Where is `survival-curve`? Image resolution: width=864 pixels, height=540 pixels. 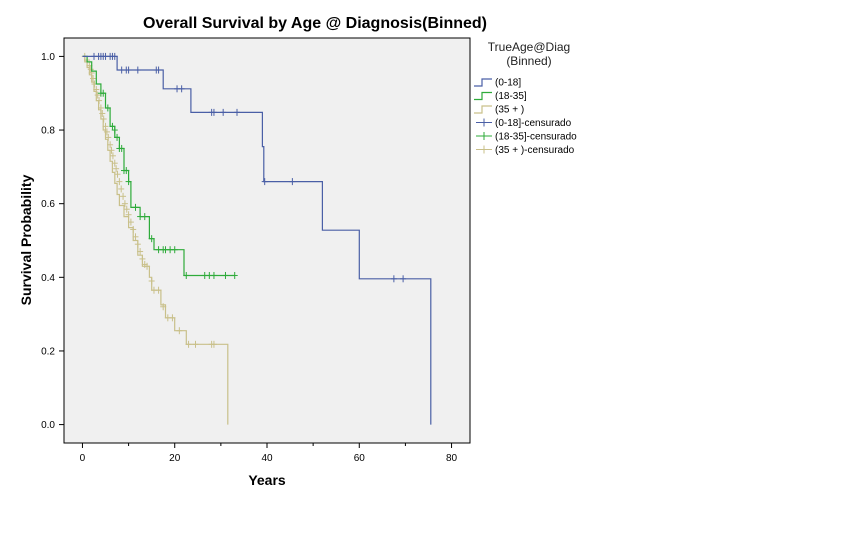 survival-curve is located at coordinates (158, 166).